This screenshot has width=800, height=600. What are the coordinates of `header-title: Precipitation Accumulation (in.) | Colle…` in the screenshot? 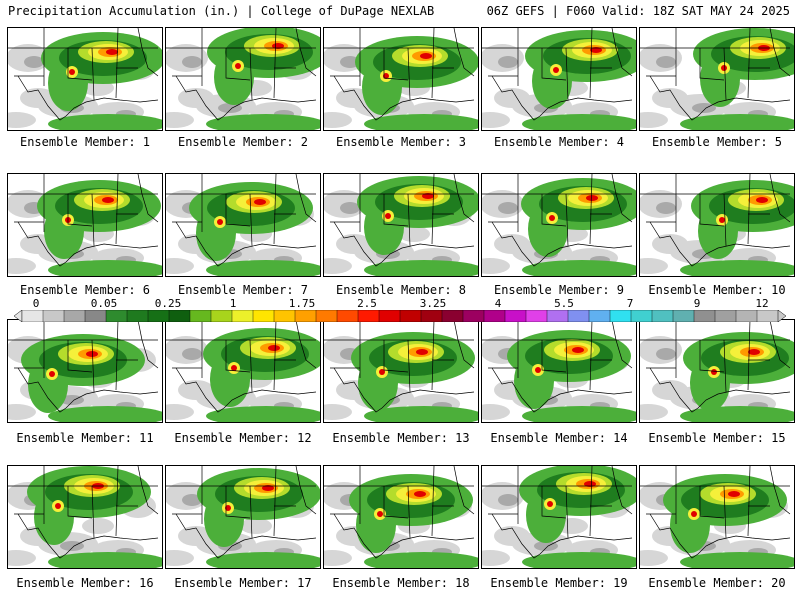 It's located at (221, 11).